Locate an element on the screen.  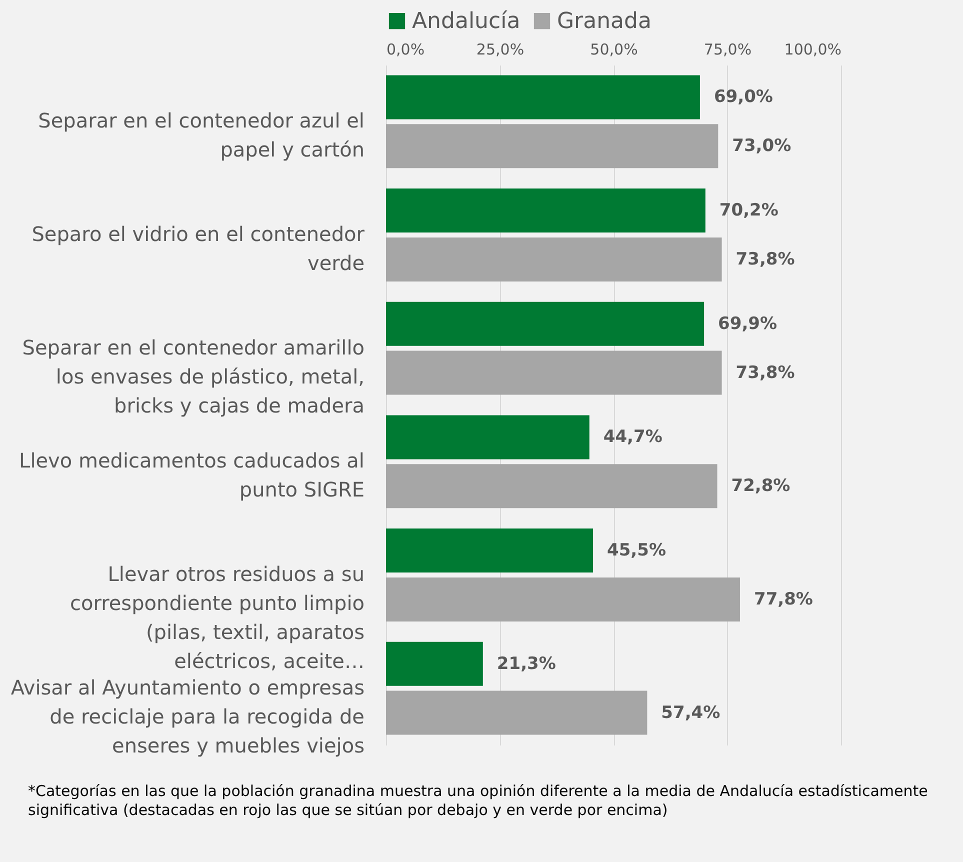
data-label: 73,0% is located at coordinates (762, 146).